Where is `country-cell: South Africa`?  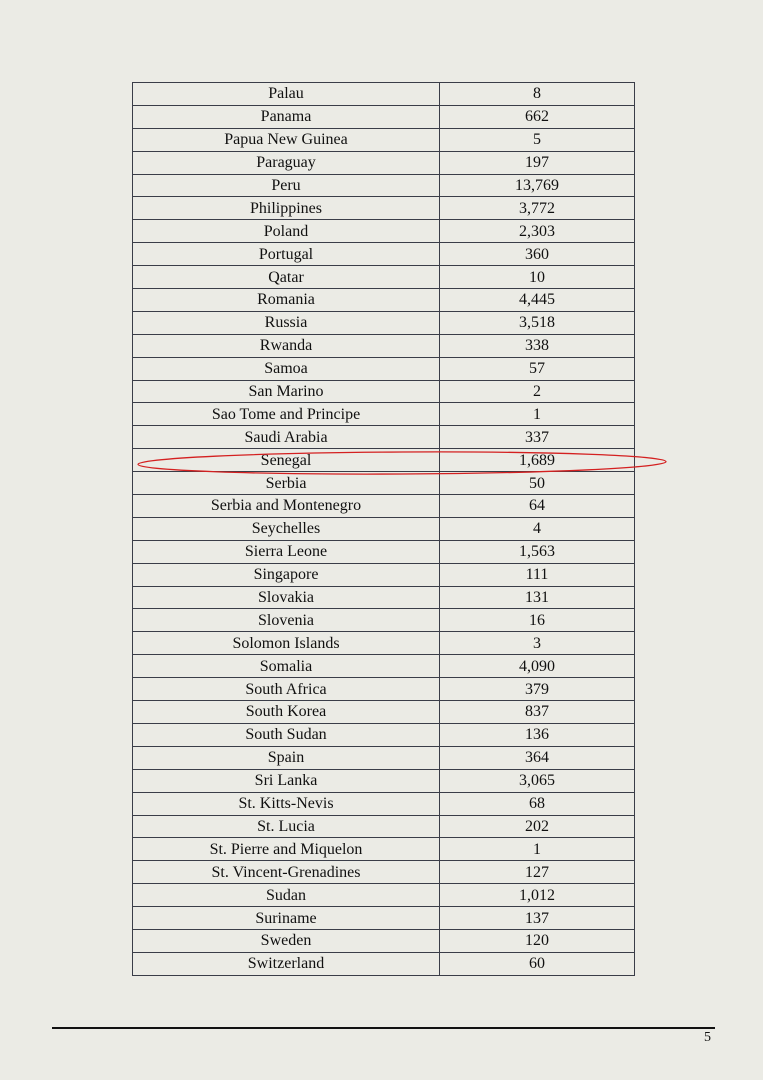 country-cell: South Africa is located at coordinates (286, 689).